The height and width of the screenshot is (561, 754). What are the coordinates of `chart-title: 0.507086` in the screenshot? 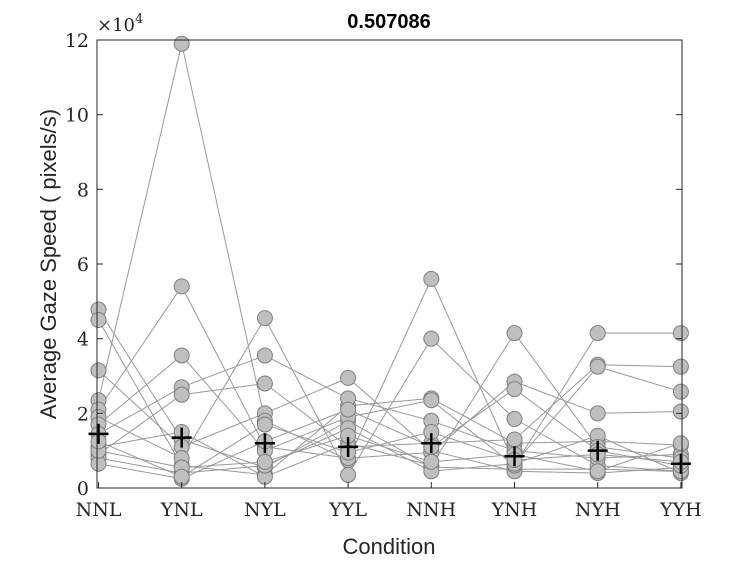 It's located at (388, 22).